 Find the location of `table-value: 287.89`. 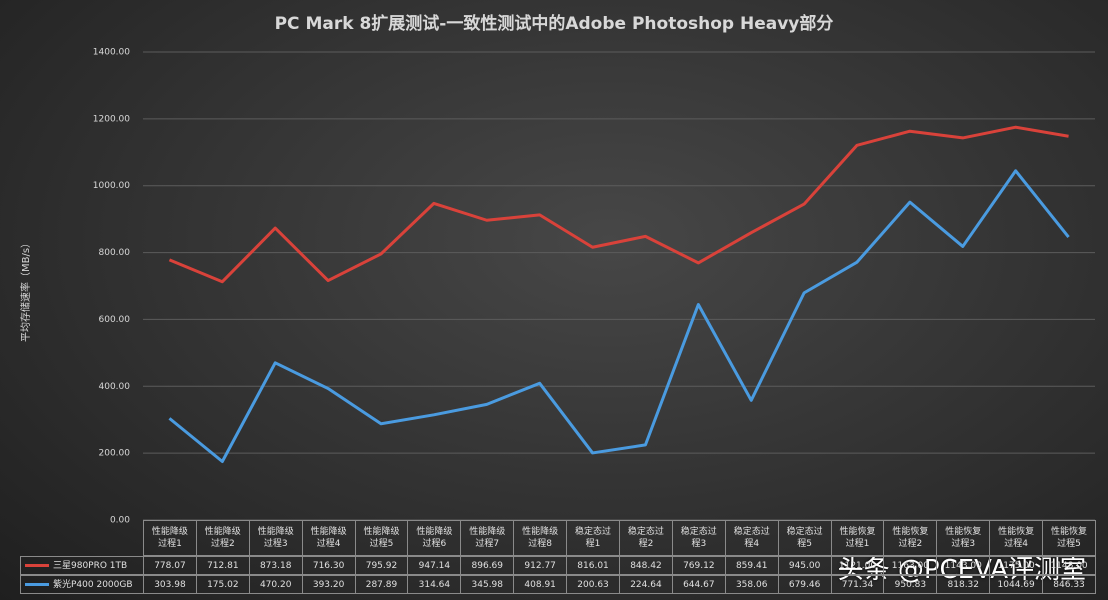

table-value: 287.89 is located at coordinates (381, 584).